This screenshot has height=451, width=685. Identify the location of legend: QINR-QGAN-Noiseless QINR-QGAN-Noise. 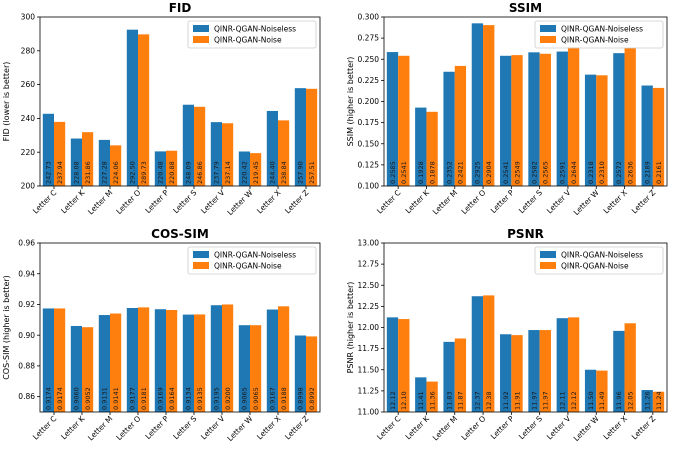
(252, 34).